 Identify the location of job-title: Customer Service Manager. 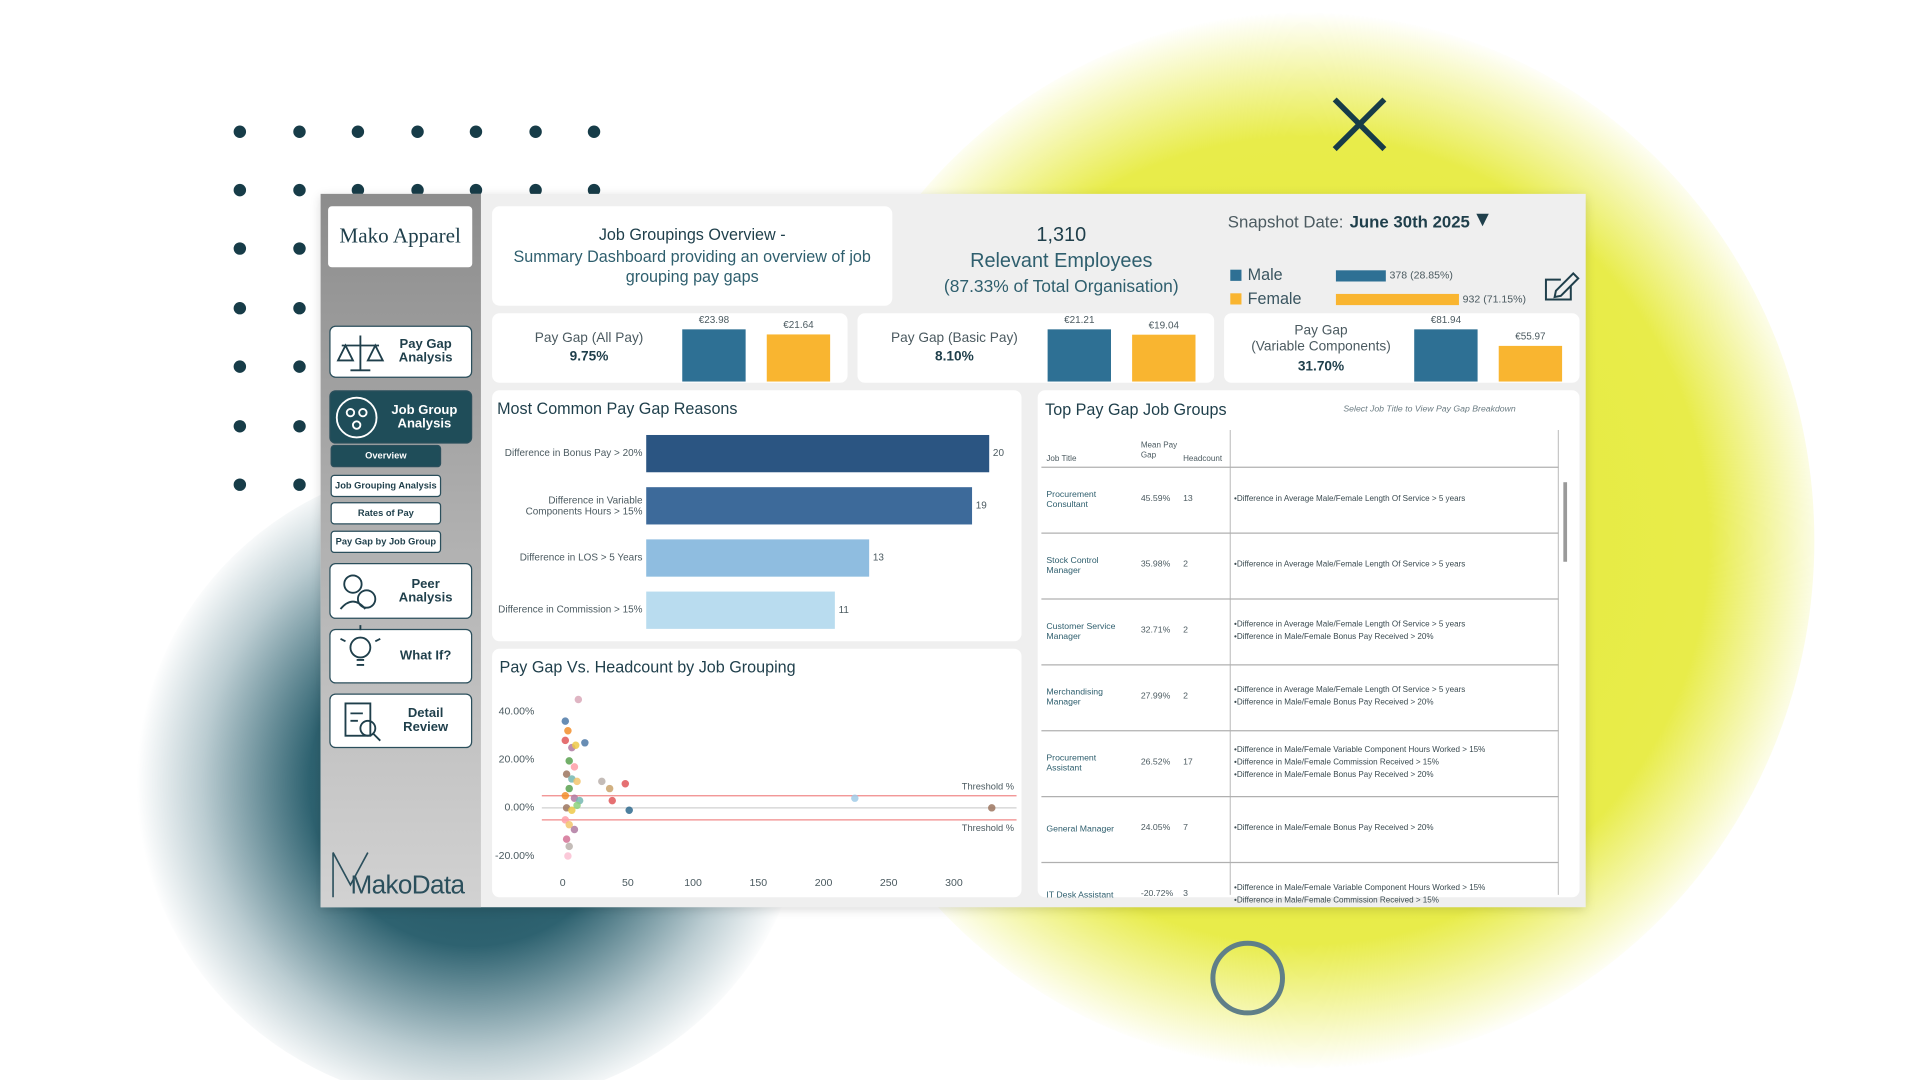
(1081, 632).